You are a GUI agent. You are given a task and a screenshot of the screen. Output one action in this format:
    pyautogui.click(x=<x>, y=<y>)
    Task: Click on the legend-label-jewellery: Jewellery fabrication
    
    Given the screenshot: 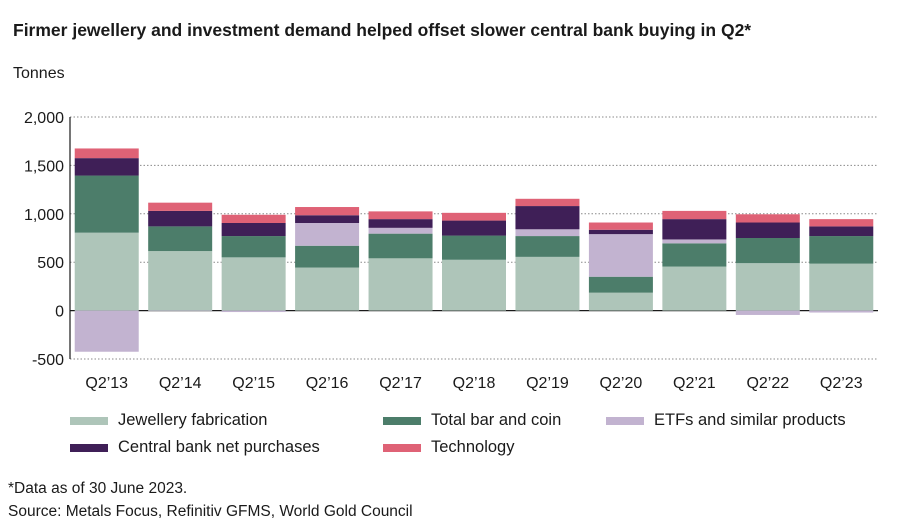 What is the action you would take?
    pyautogui.click(x=193, y=420)
    